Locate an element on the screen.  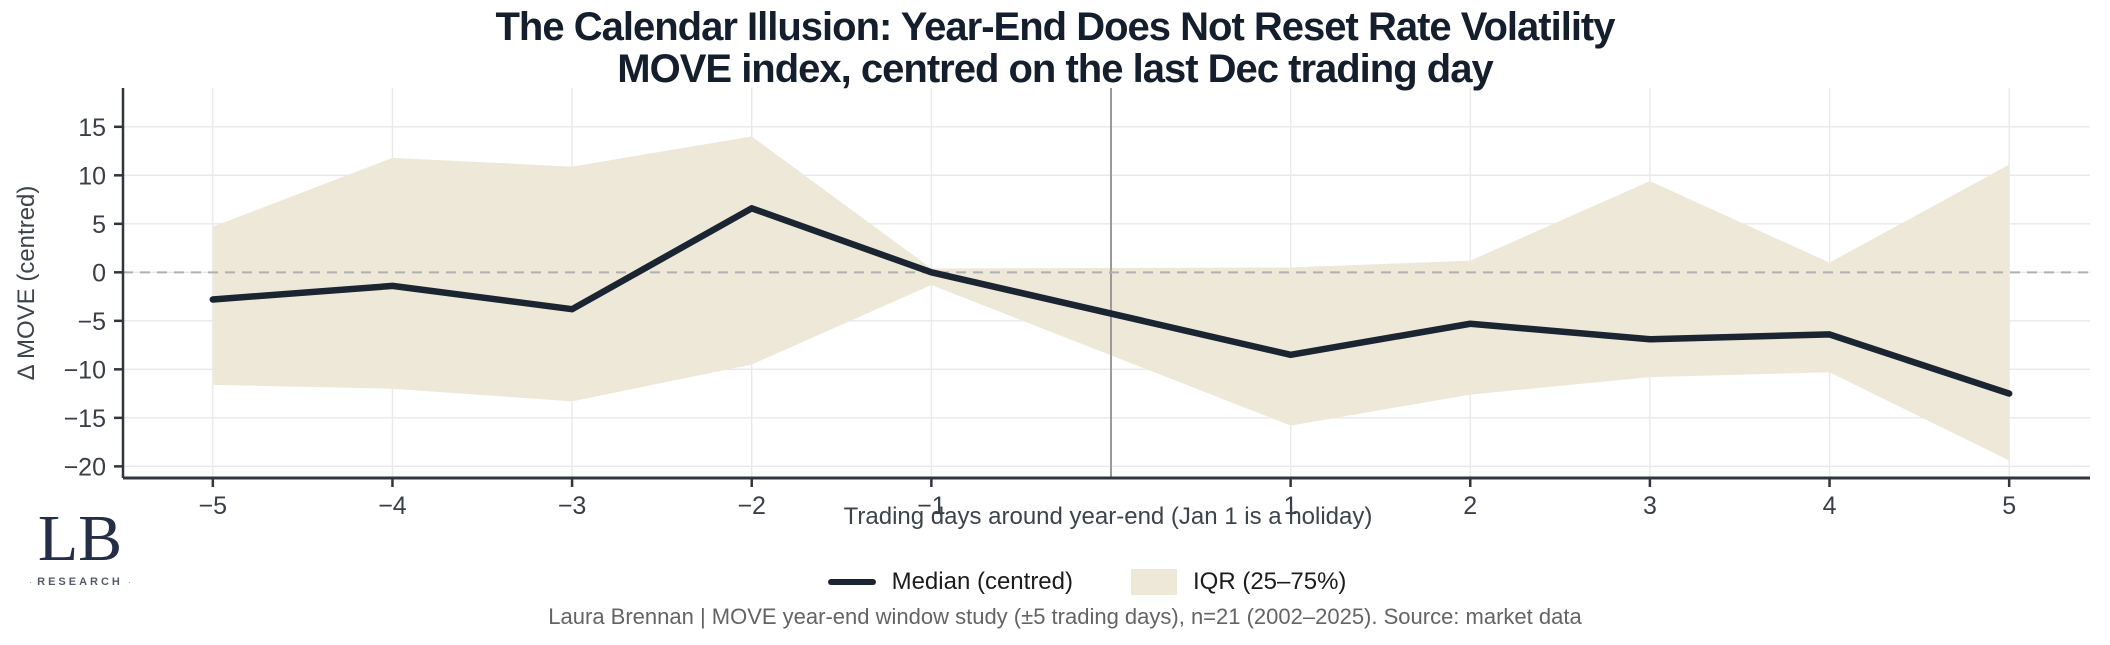
logo-subtext: RESEARCH is located at coordinates (80, 582).